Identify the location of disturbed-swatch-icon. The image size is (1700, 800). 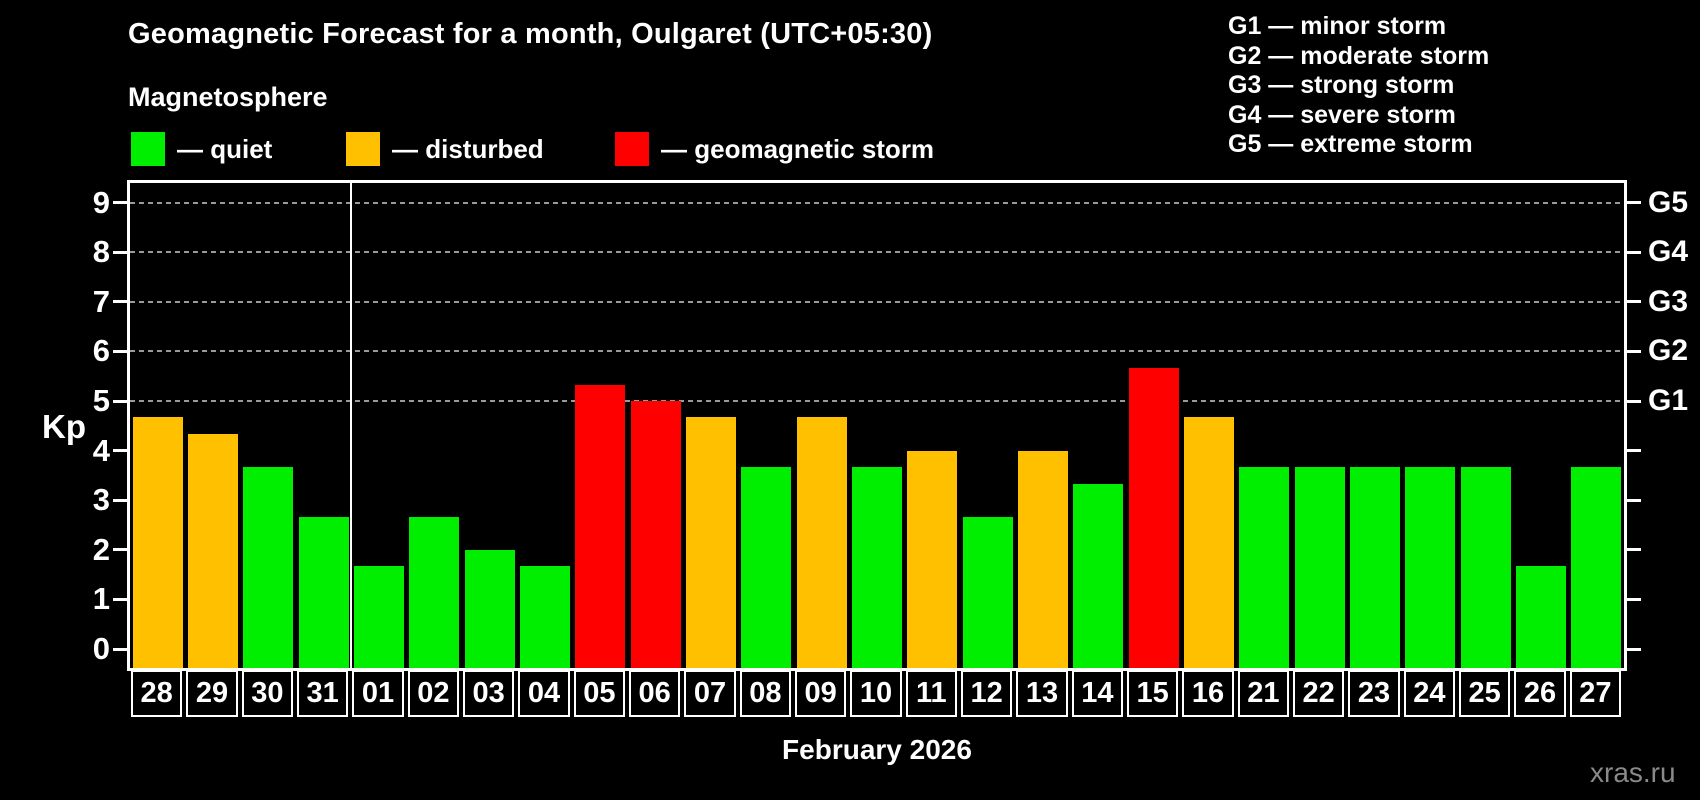
(363, 149).